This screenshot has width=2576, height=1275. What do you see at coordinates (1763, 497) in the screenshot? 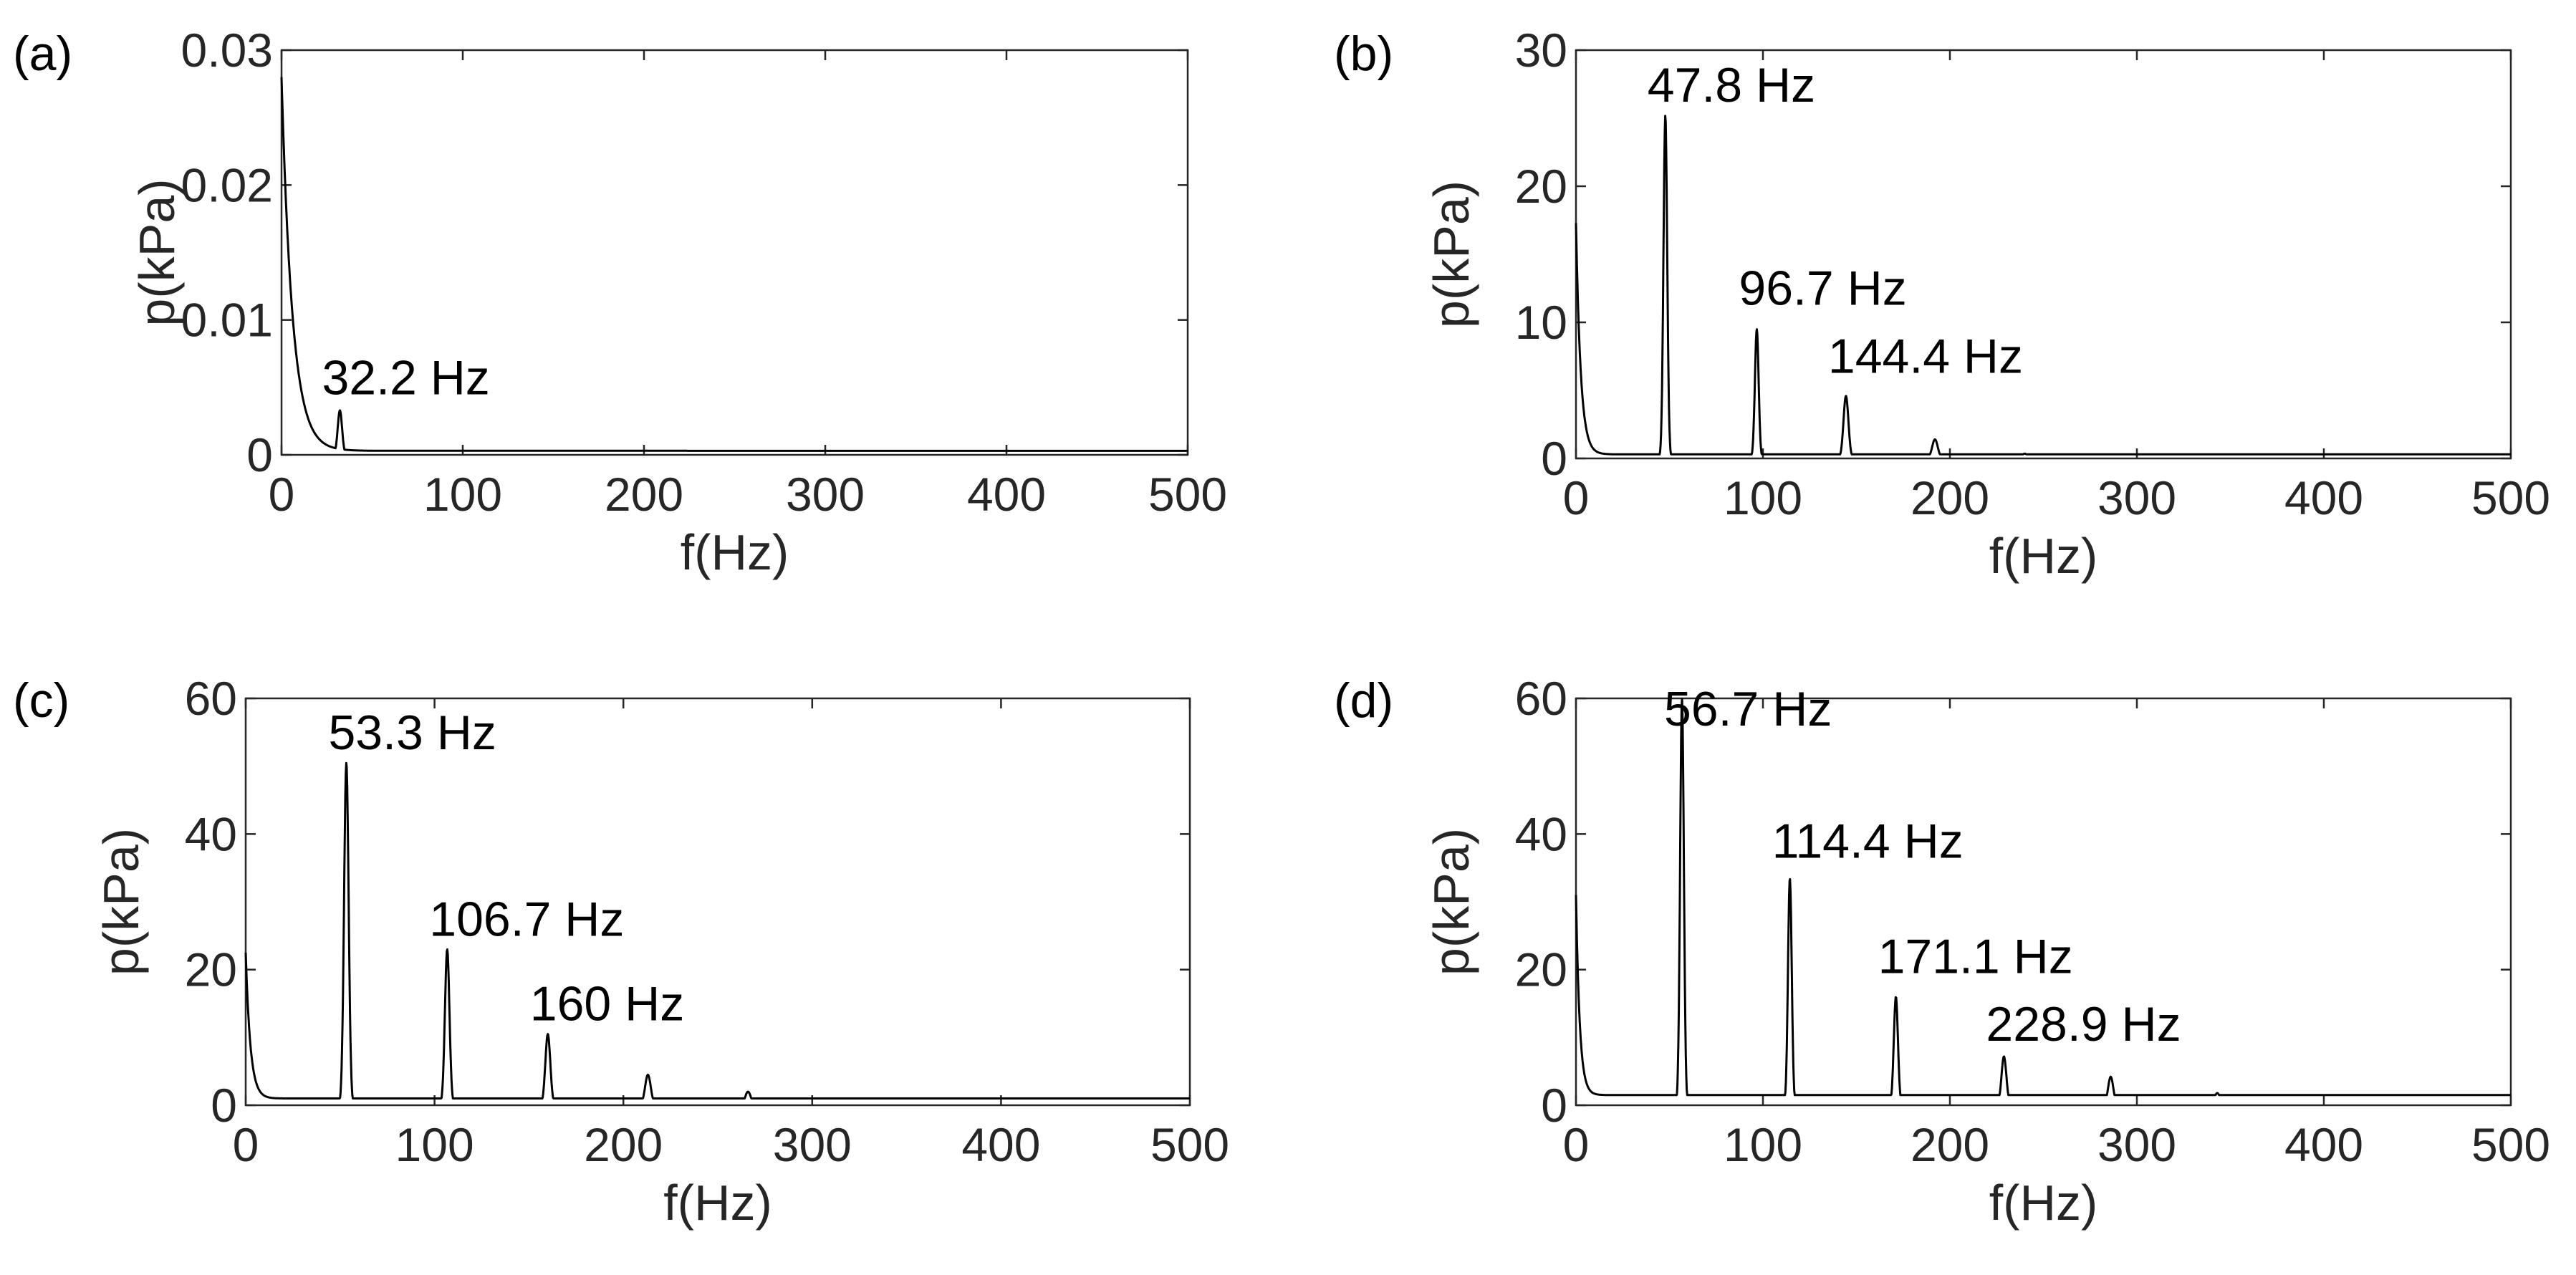
I see `x-tick-label-b-1: 100` at bounding box center [1763, 497].